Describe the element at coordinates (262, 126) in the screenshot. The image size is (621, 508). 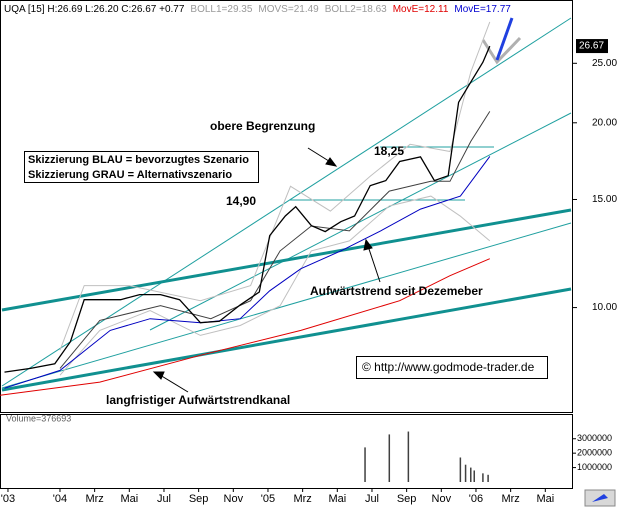
I see `annotation: obere Begrenzung` at that location.